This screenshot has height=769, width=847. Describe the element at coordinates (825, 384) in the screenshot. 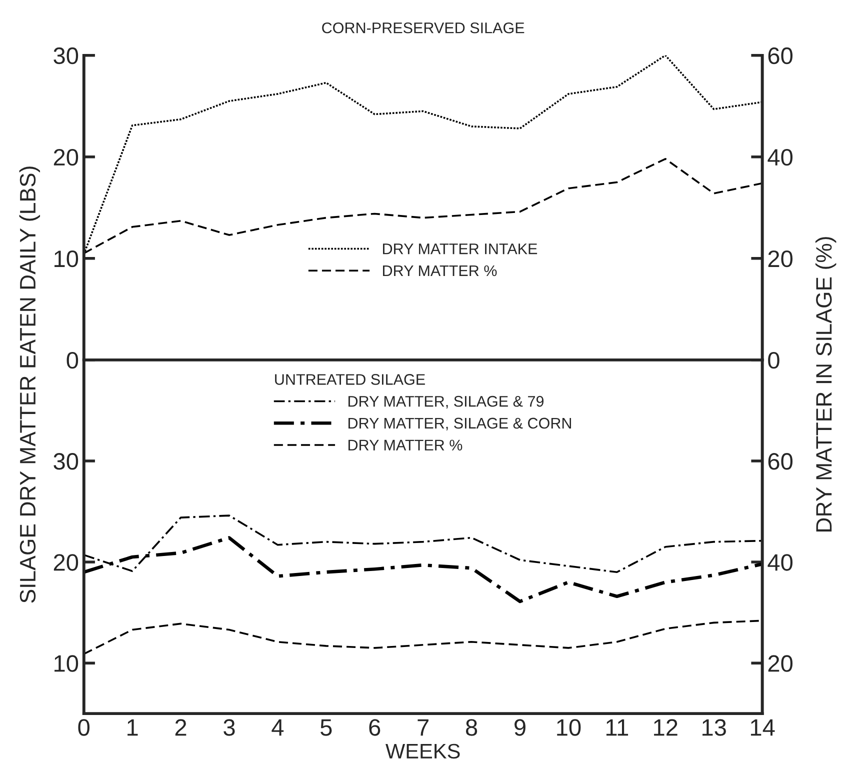

I see `y2-axis-title: DRY MATTER IN SILAGE (%)` at that location.